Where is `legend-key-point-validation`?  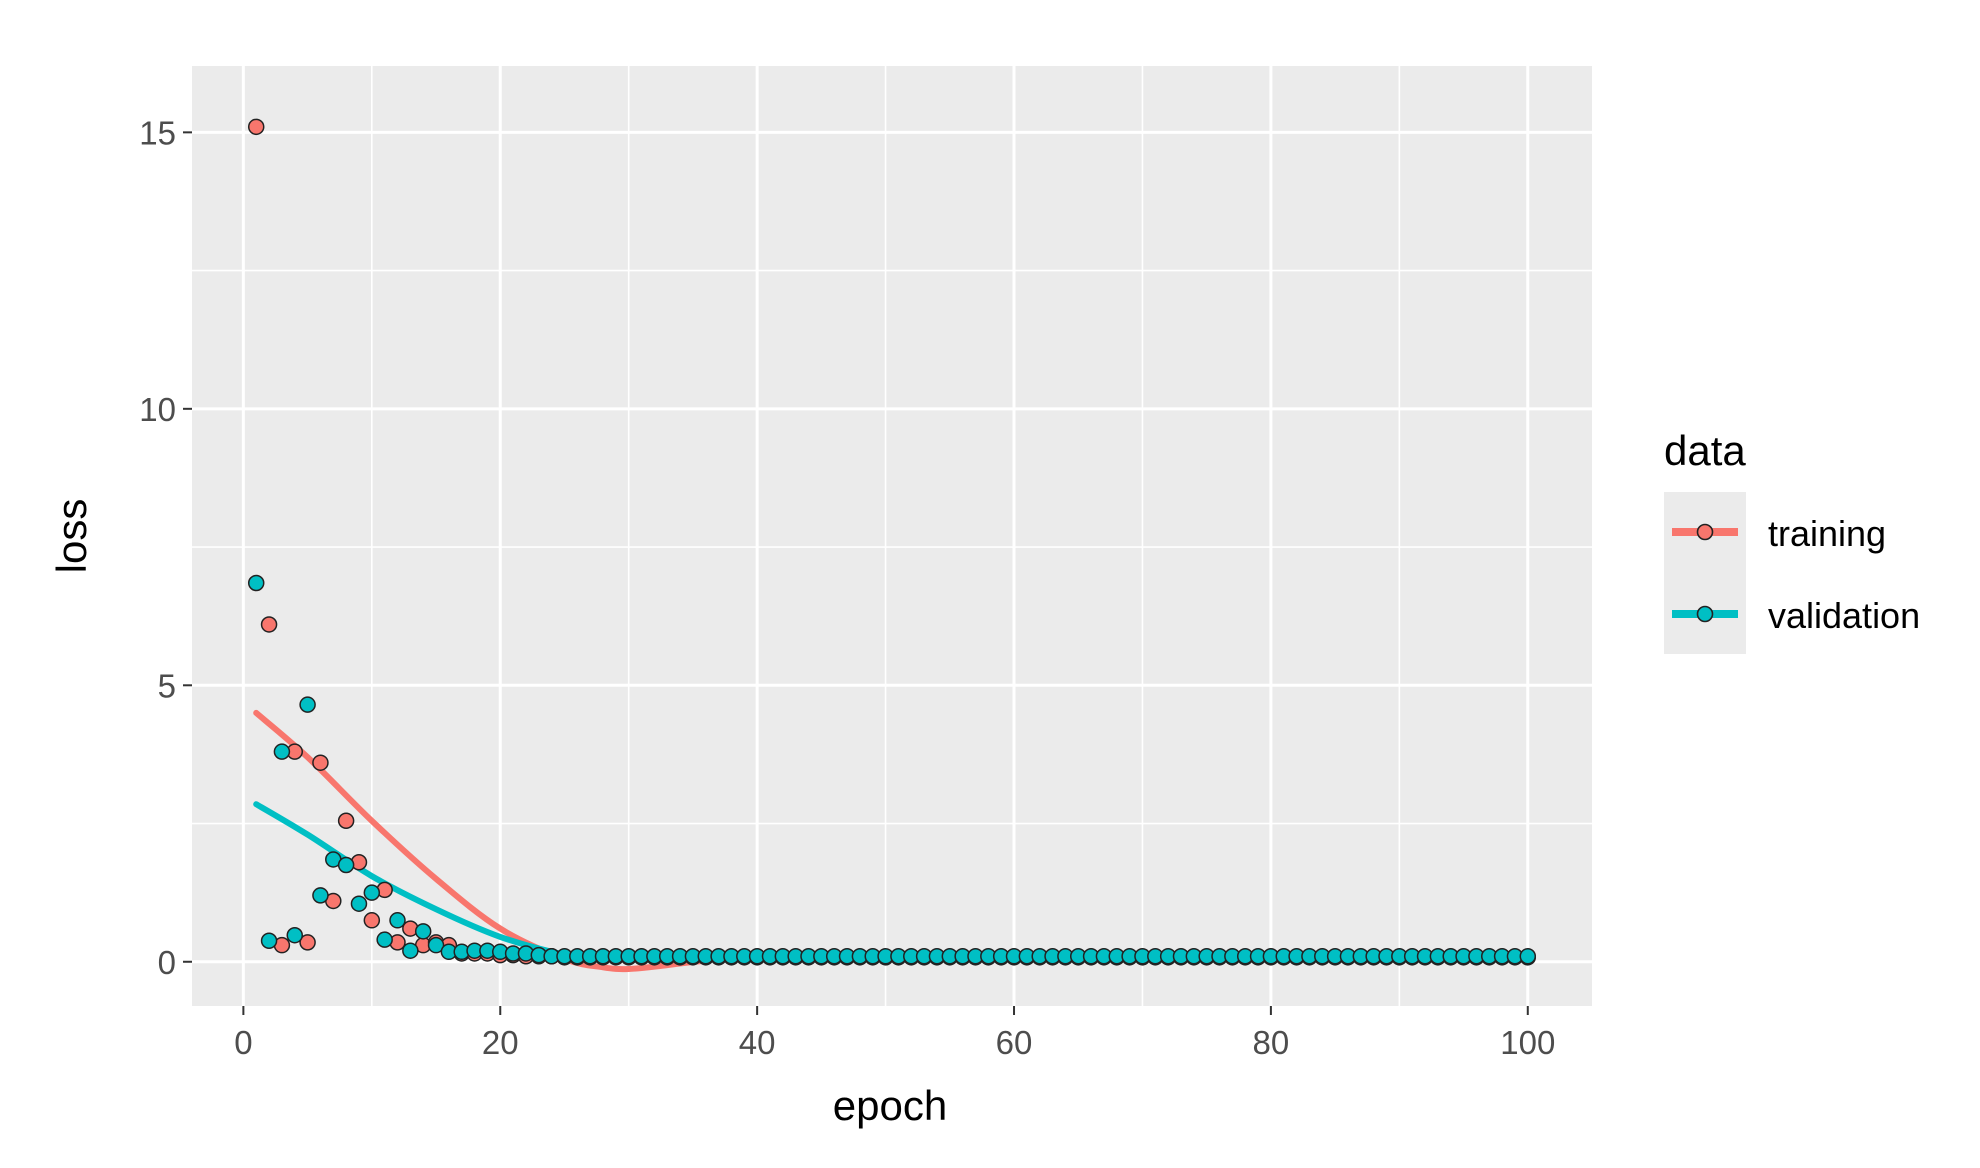 legend-key-point-validation is located at coordinates (1705, 614).